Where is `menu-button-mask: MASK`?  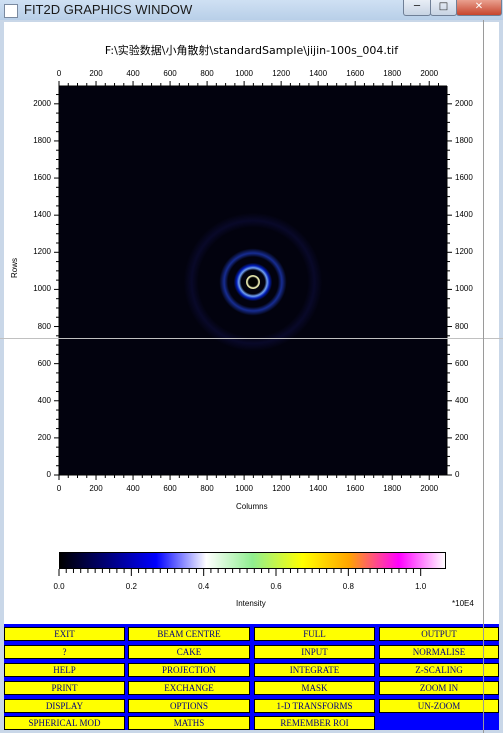 menu-button-mask: MASK is located at coordinates (314, 688).